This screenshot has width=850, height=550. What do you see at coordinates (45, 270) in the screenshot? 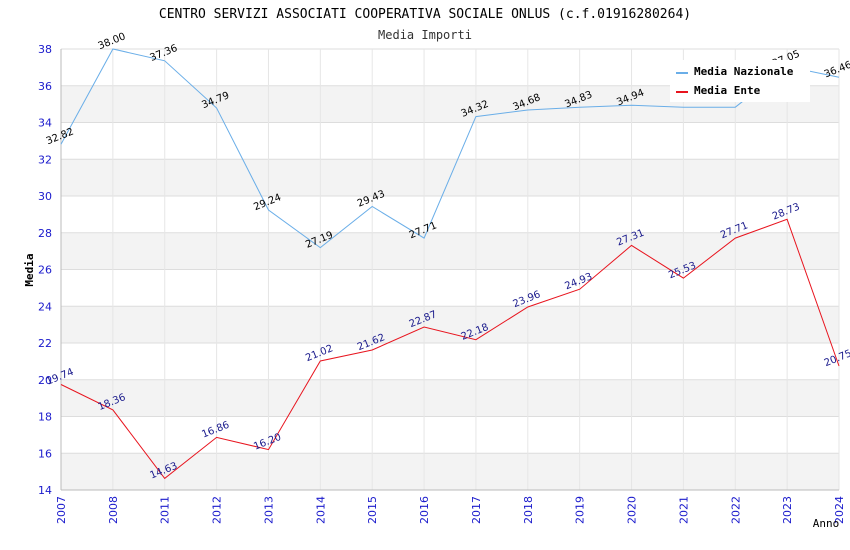
I see `y-tick-label: 26` at bounding box center [45, 270].